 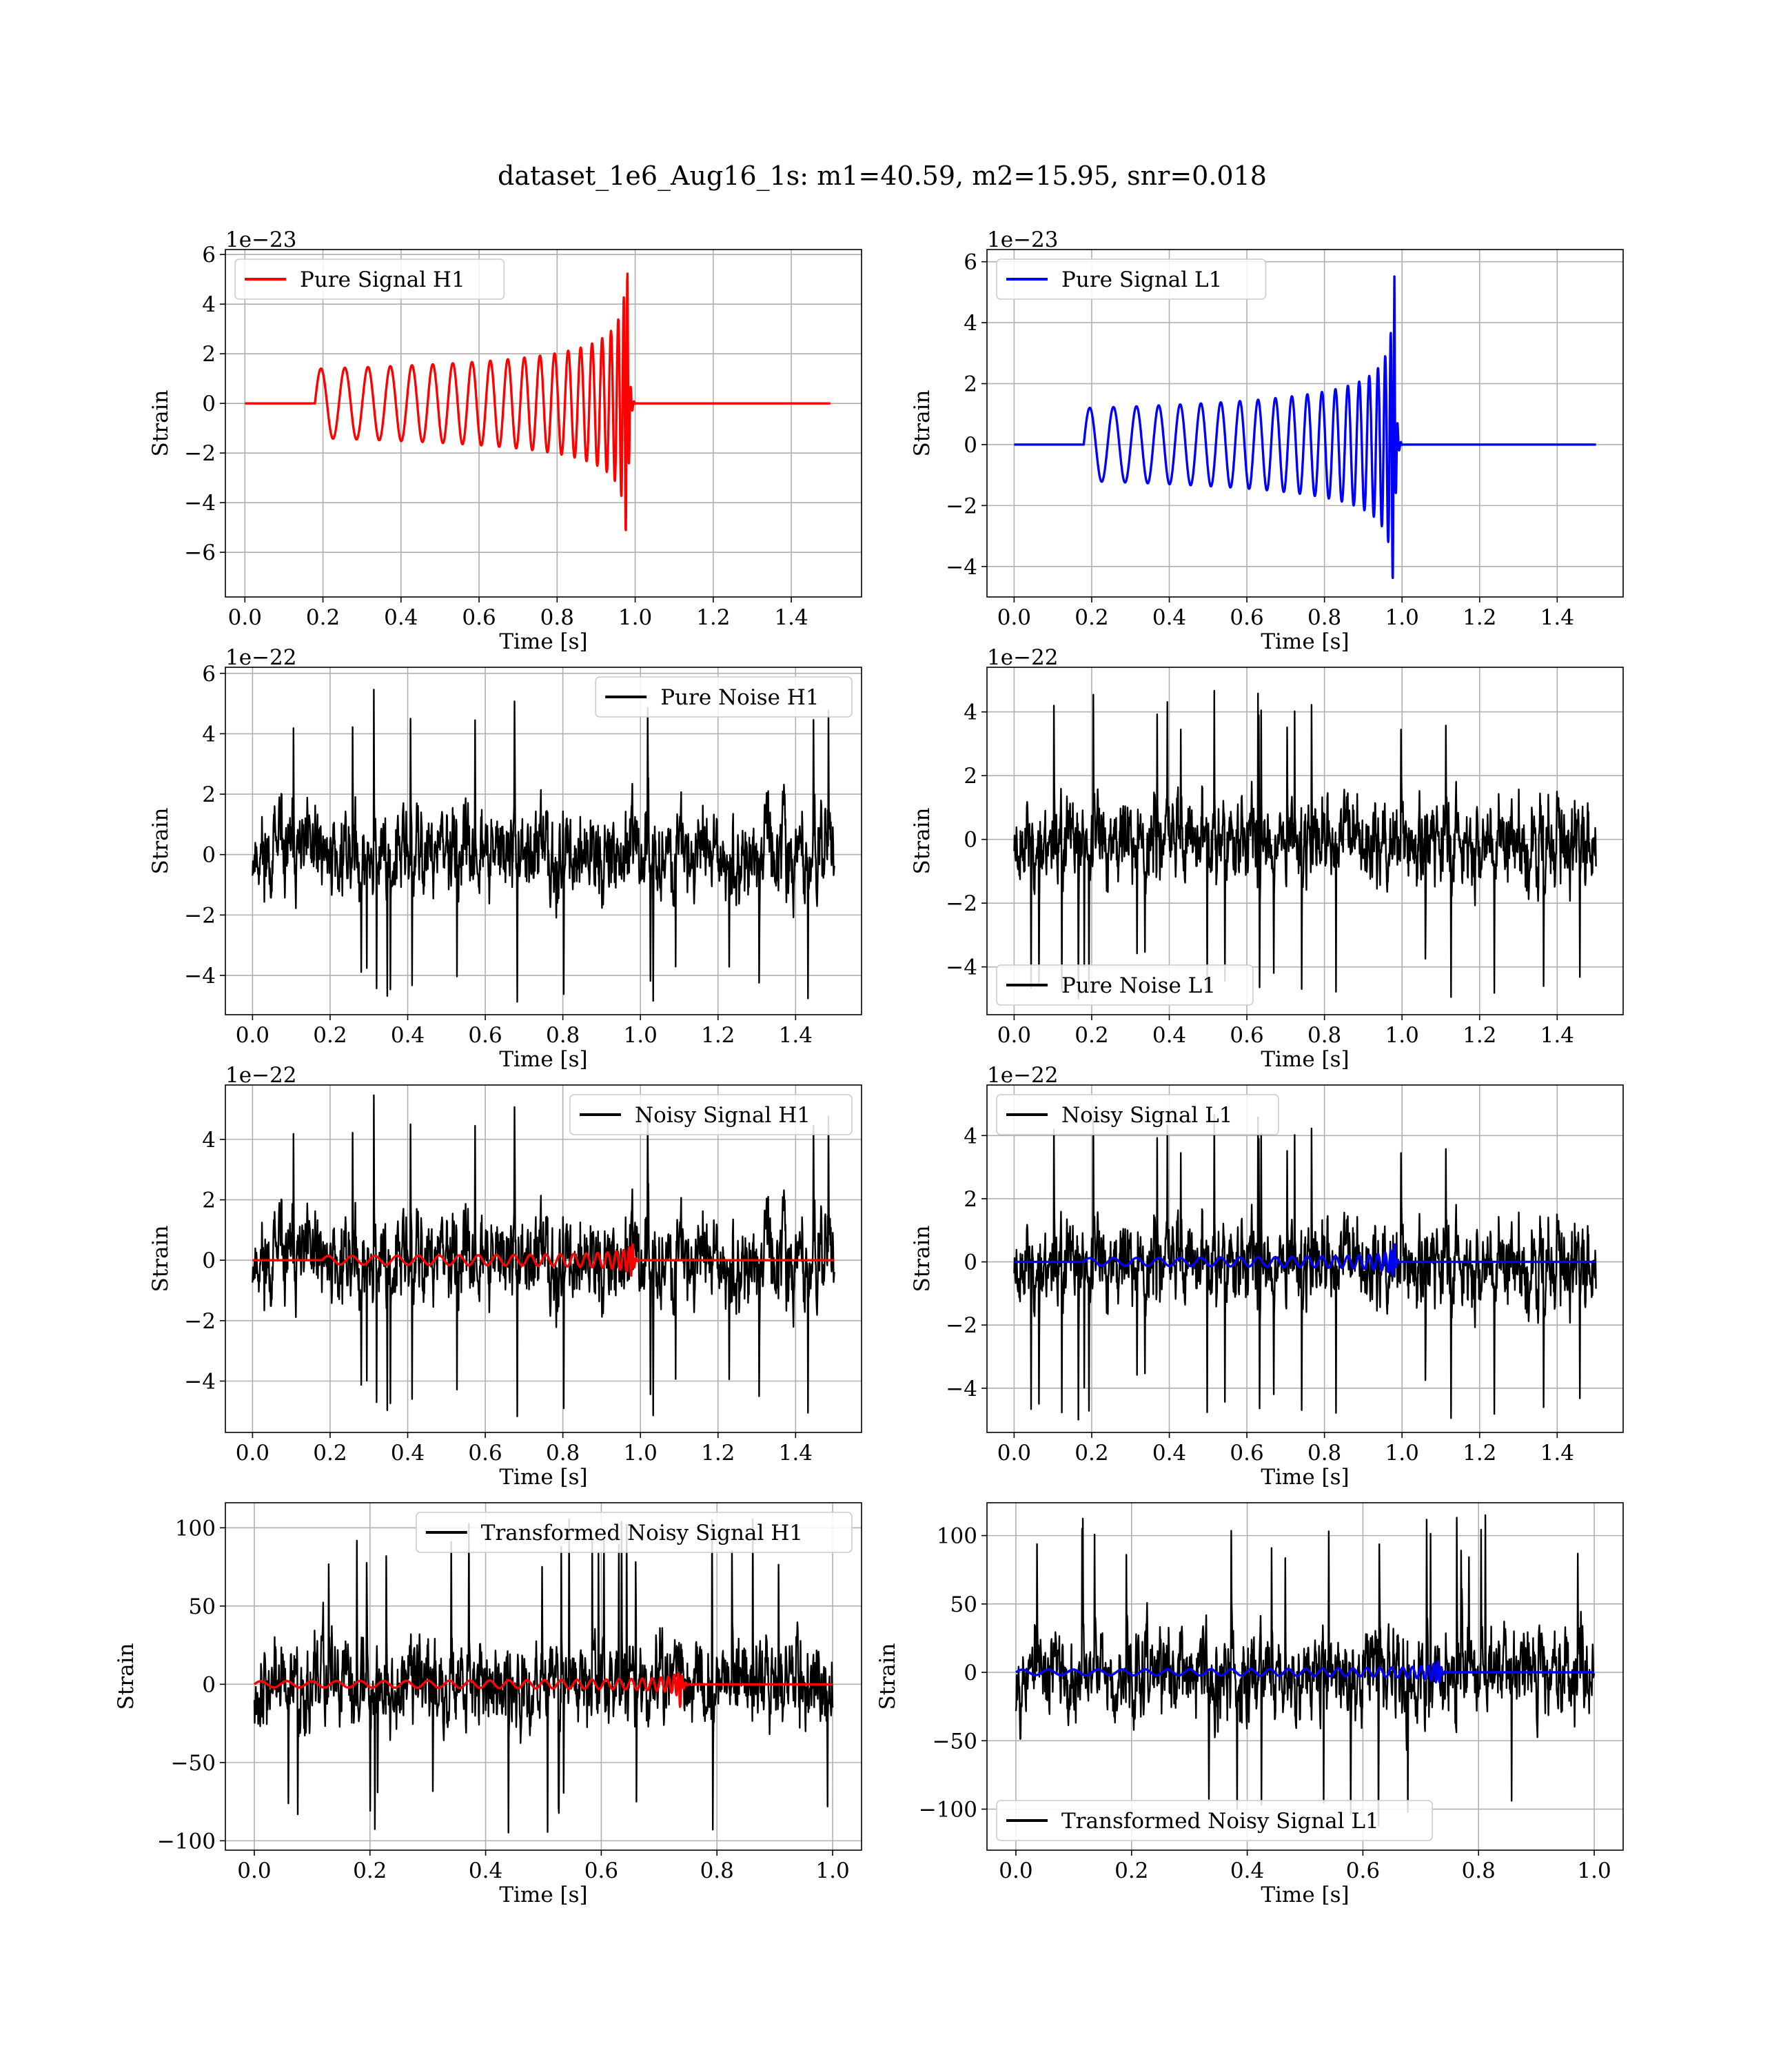 I want to click on legend-label: Pure Signal H1, so click(x=382, y=279).